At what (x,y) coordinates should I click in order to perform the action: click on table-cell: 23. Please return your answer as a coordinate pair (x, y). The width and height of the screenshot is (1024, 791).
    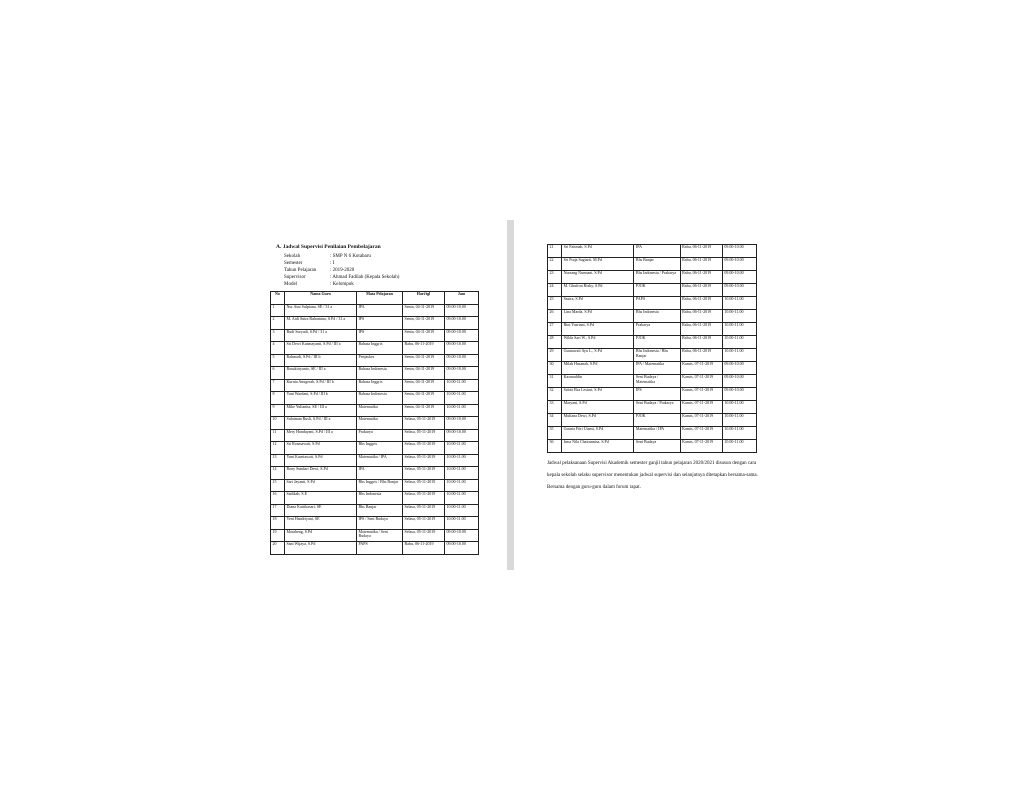
    Looking at the image, I should click on (554, 277).